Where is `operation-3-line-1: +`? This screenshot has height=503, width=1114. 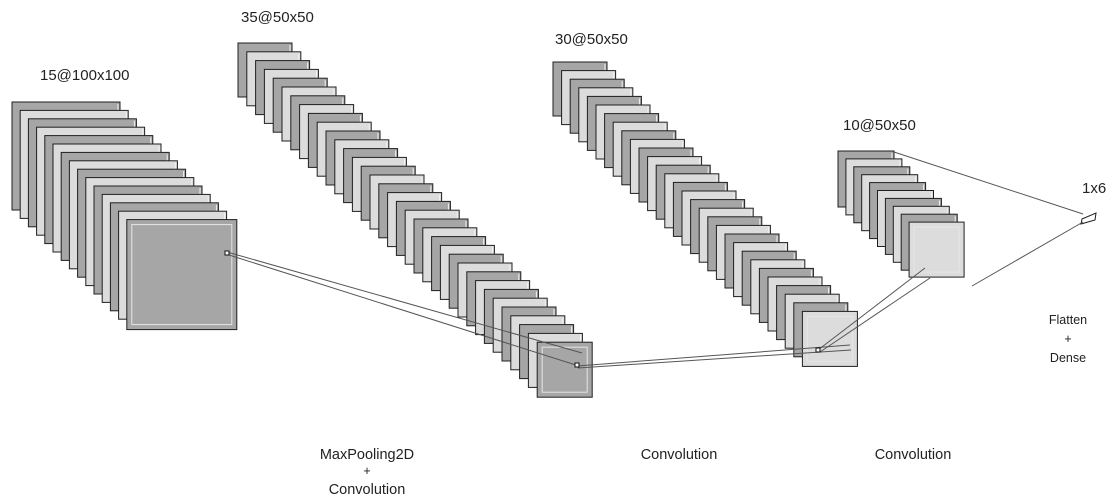 operation-3-line-1: + is located at coordinates (1067, 339).